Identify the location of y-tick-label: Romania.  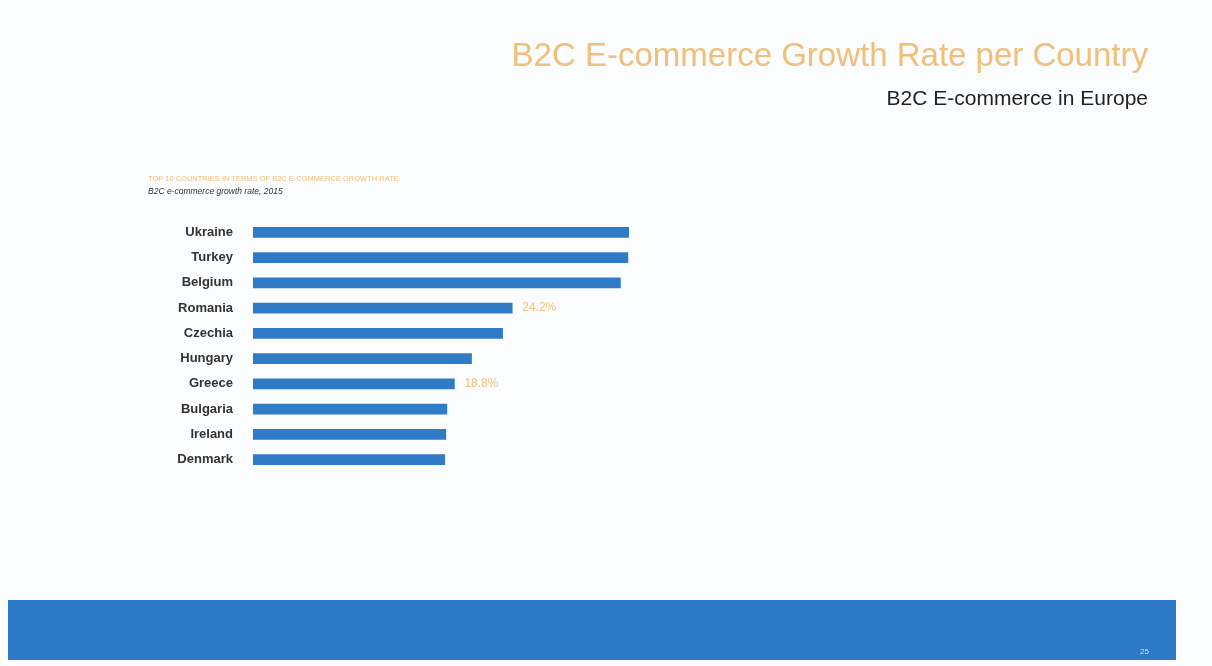
(206, 307).